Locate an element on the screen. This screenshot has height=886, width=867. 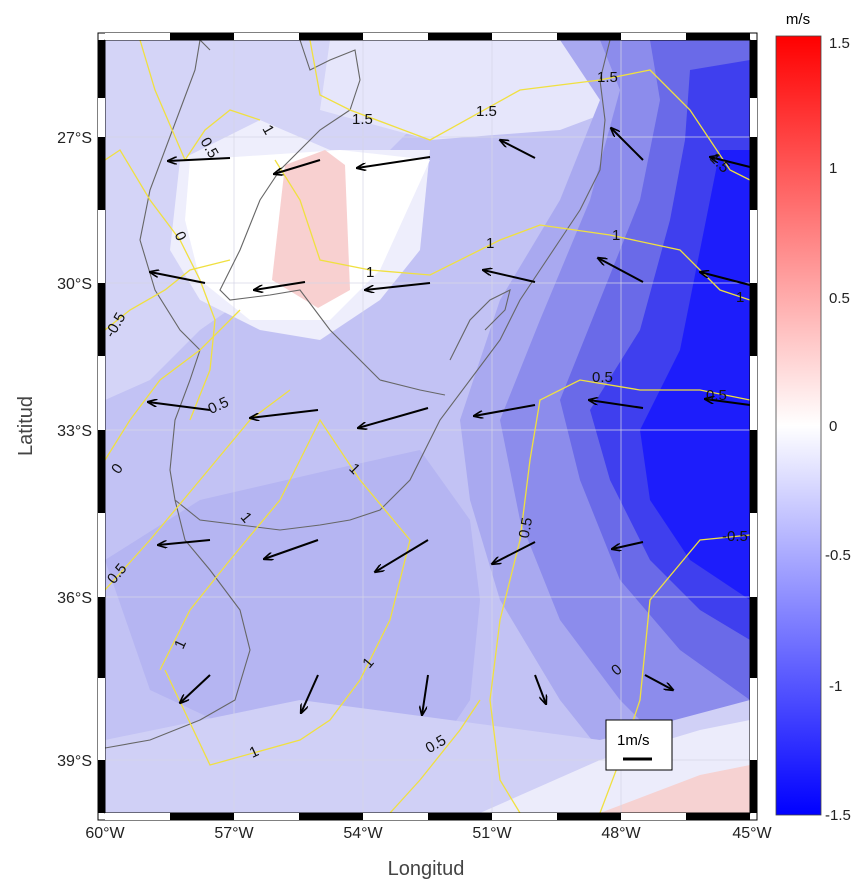
colorbar-ramp is located at coordinates (798, 425).